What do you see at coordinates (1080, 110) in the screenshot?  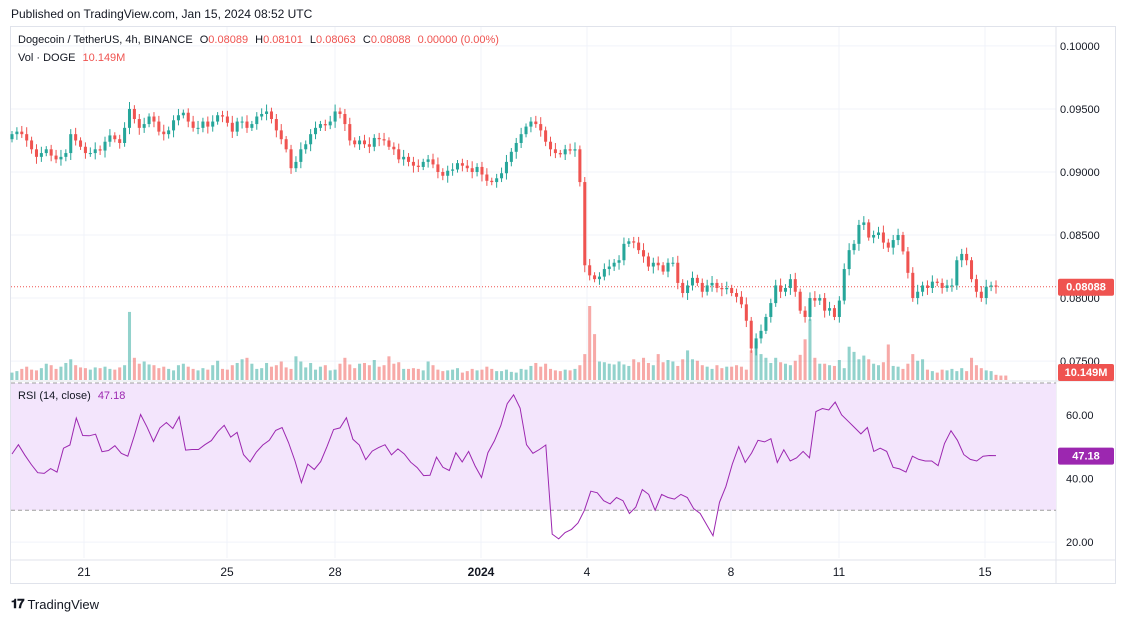 I see `price-tick-label: 0.09500` at bounding box center [1080, 110].